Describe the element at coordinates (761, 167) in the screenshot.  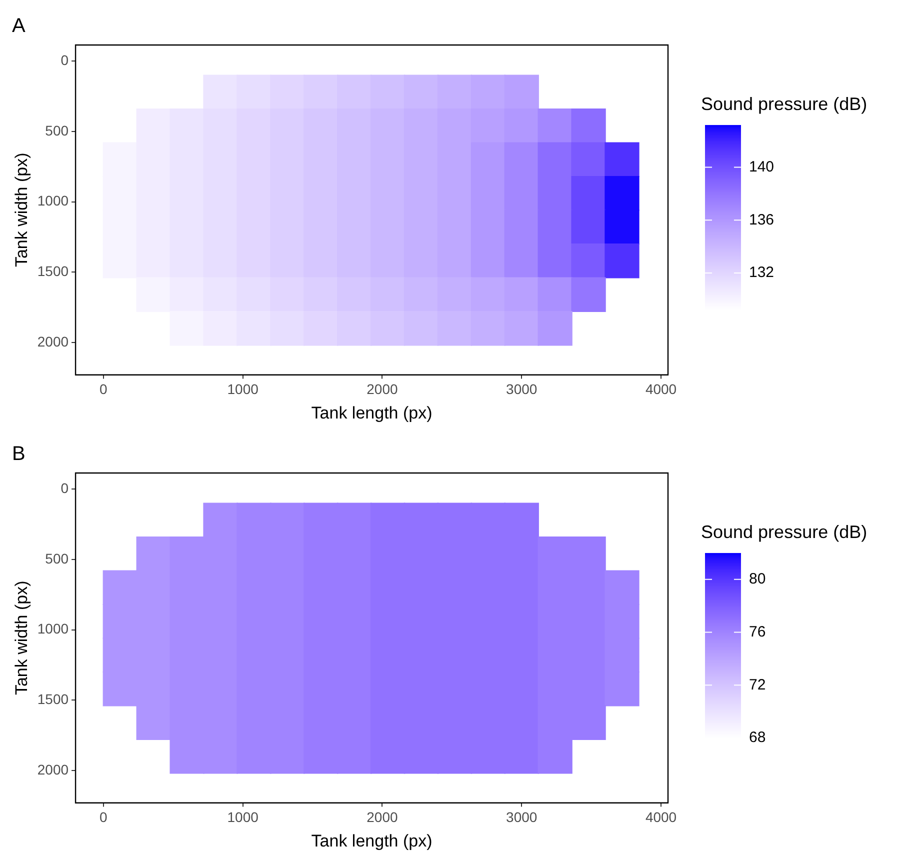
I see `color-bar-label: 140` at that location.